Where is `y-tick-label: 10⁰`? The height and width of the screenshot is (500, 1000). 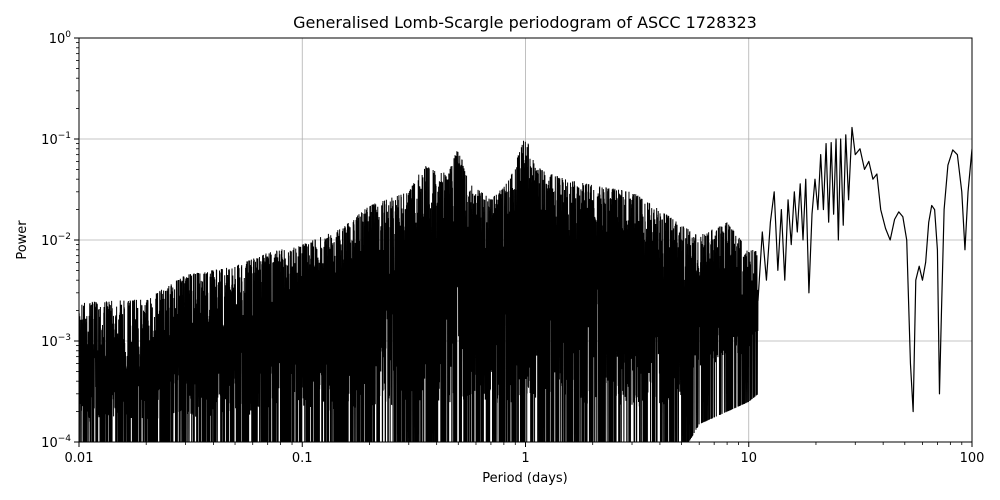
y-tick-label: 10⁰ is located at coordinates (60, 38).